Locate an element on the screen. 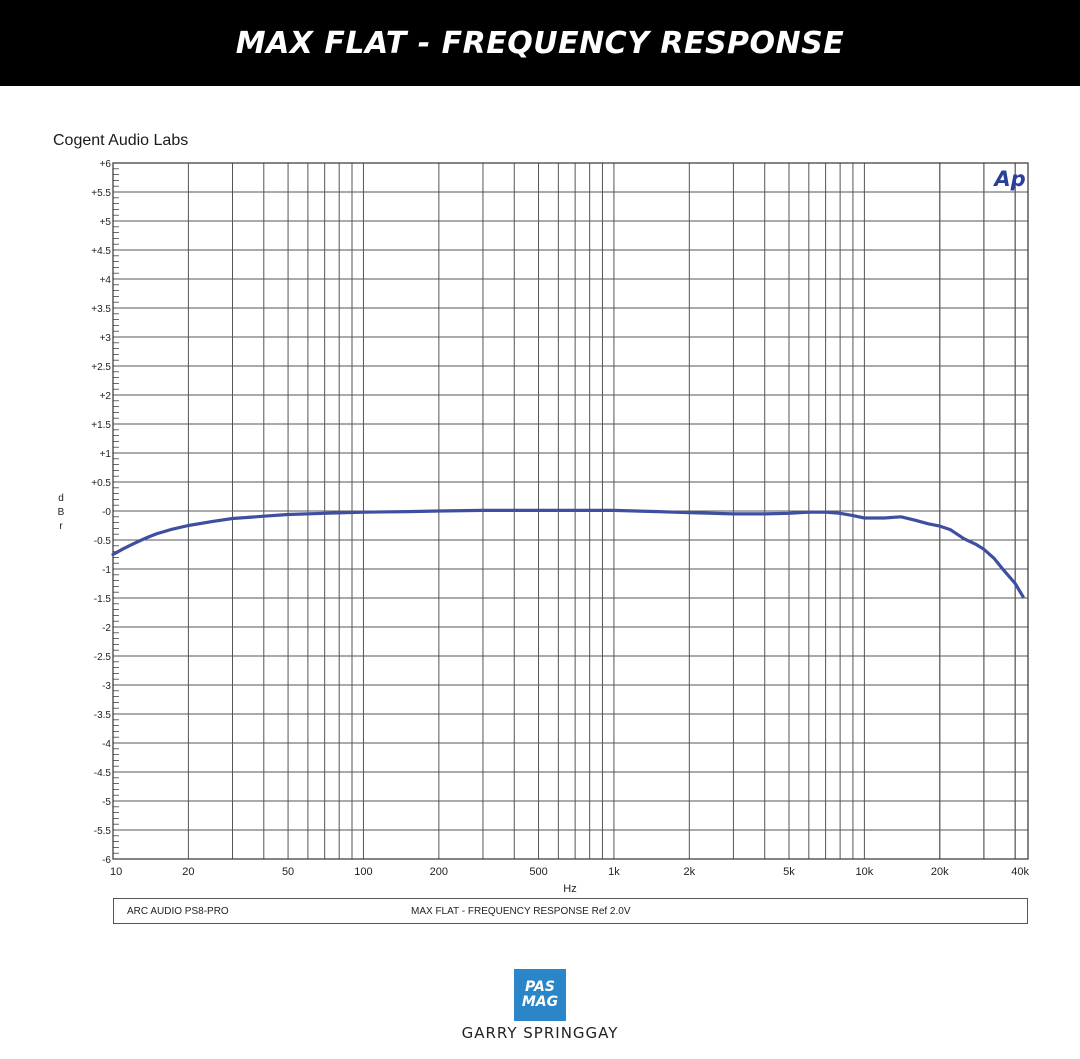 The height and width of the screenshot is (1059, 1080). y-tick-label: +5.5 is located at coordinates (101, 193).